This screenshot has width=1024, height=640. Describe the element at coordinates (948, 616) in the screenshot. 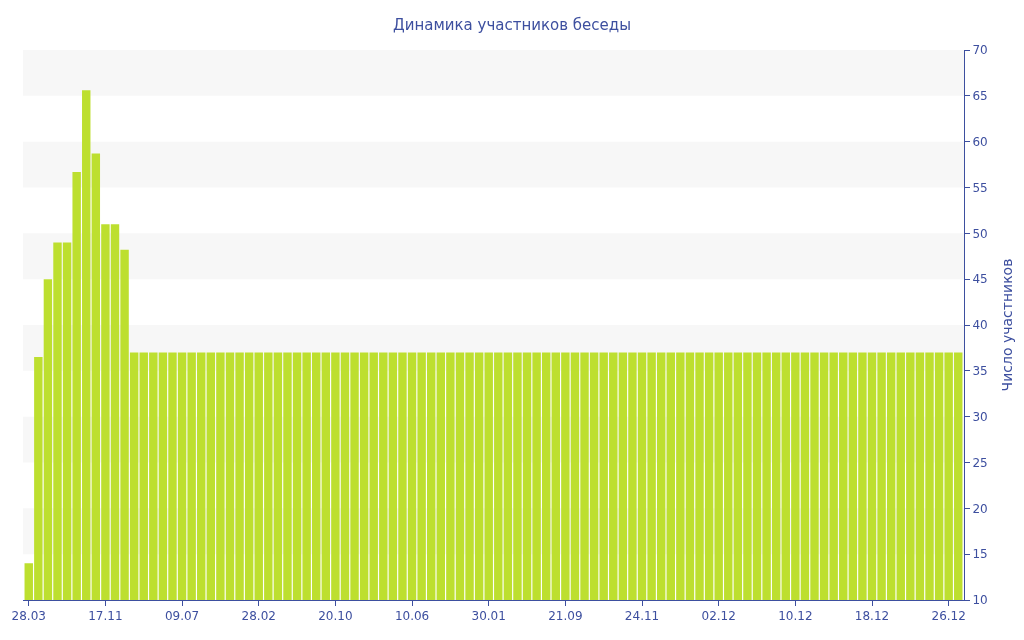

I see `x-tick-label: 26.12` at that location.